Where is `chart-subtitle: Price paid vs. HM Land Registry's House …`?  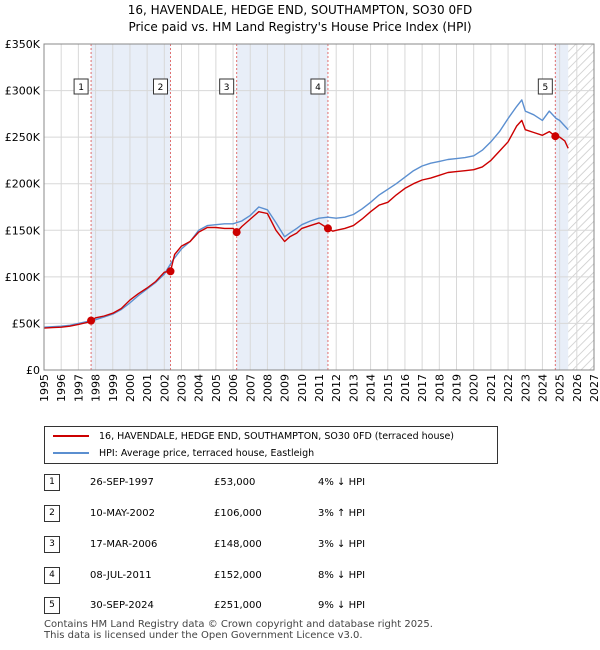 chart-subtitle: Price paid vs. HM Land Registry's House … is located at coordinates (300, 27).